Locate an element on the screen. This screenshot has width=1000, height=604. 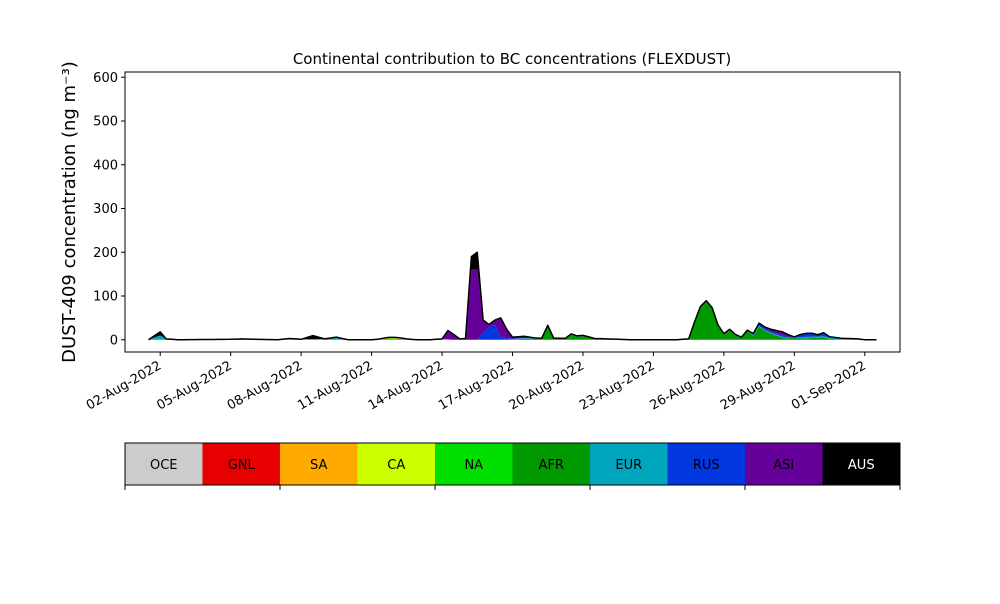
x-tick-label-2022-08-11: 11-Aug-2022 is located at coordinates (335, 385).